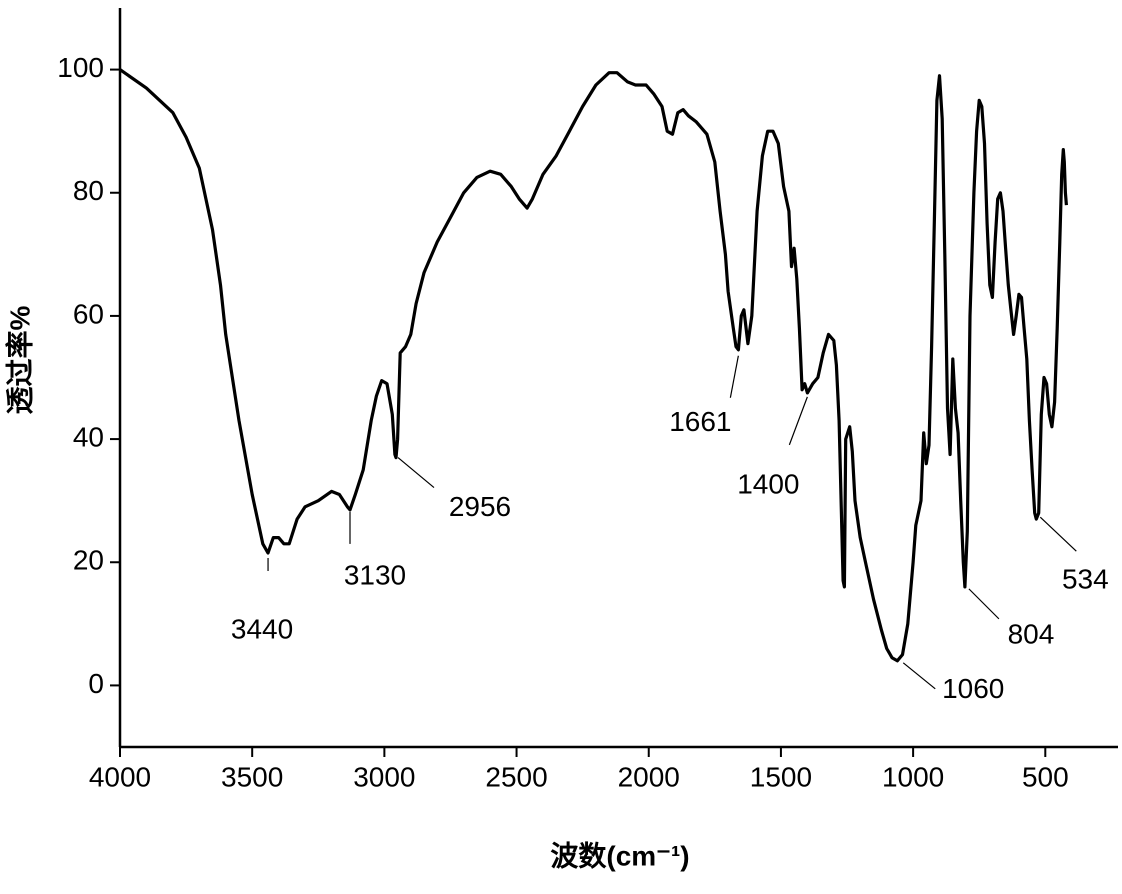 This screenshot has height=894, width=1122. I want to click on annotation-label: 1661, so click(700, 421).